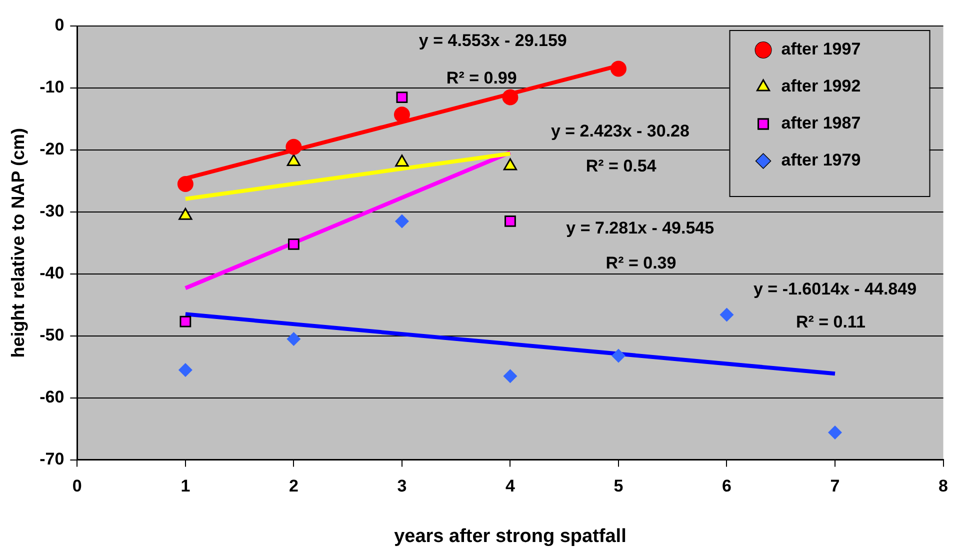  What do you see at coordinates (641, 262) in the screenshot?
I see `annotation: R² = 0.39` at bounding box center [641, 262].